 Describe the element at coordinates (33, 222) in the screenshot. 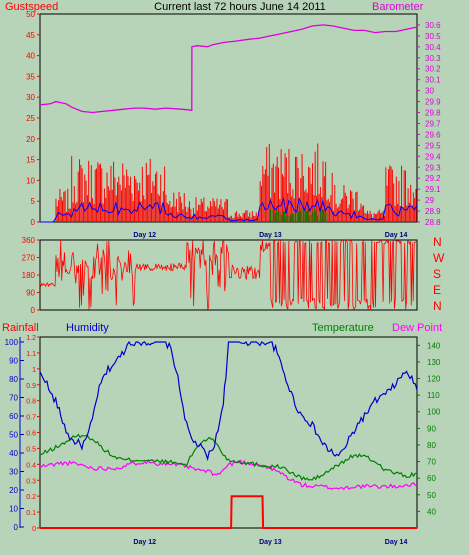

I see `gust-y-tick-label: 0` at that location.